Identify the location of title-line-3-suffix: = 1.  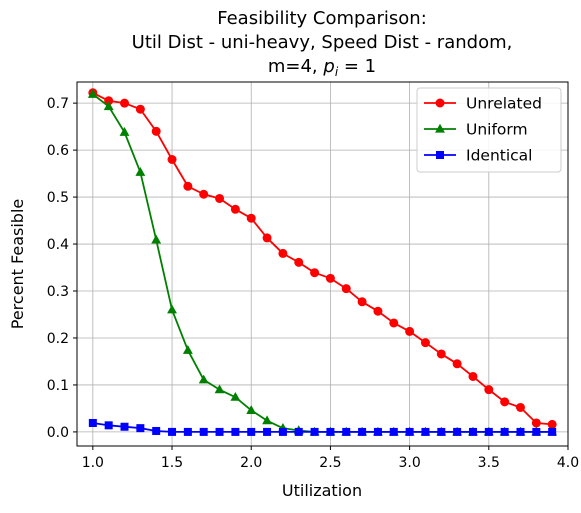
(357, 66).